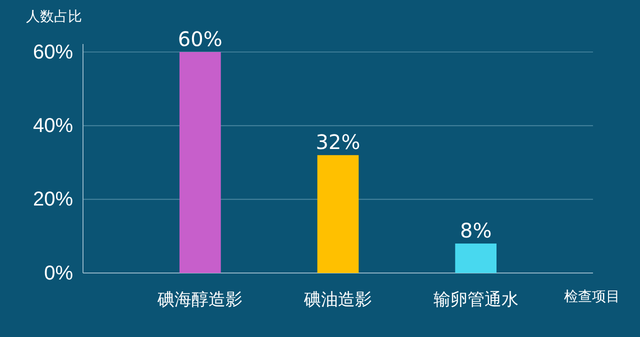 This screenshot has width=640, height=337. Describe the element at coordinates (53, 199) in the screenshot. I see `y-tick-label: 20%` at that location.